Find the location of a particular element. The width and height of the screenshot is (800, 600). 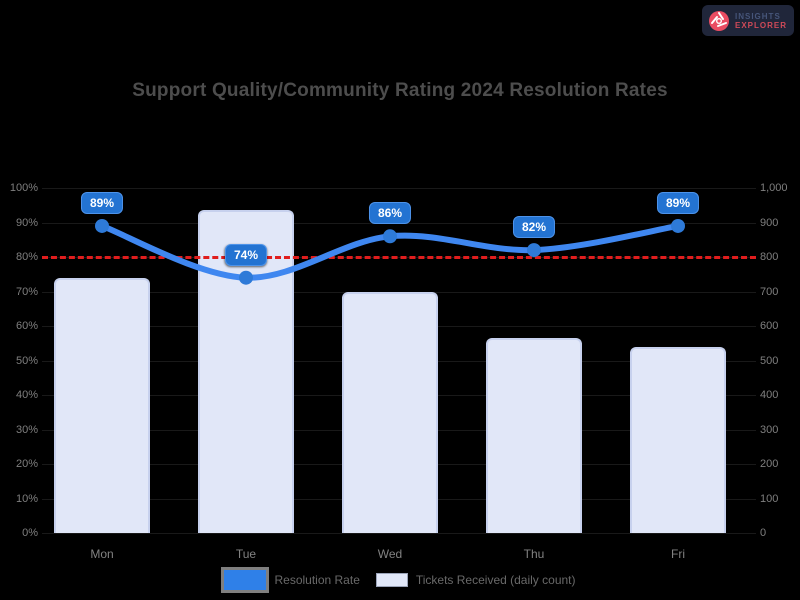

y-axis-left-tick-label: 70% is located at coordinates (26, 291).